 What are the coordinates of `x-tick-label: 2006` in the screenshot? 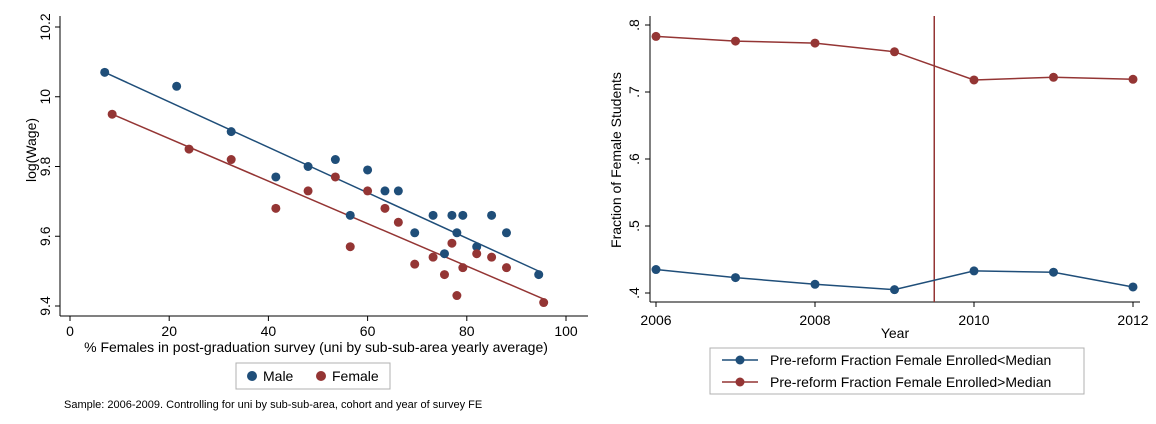 It's located at (655, 320).